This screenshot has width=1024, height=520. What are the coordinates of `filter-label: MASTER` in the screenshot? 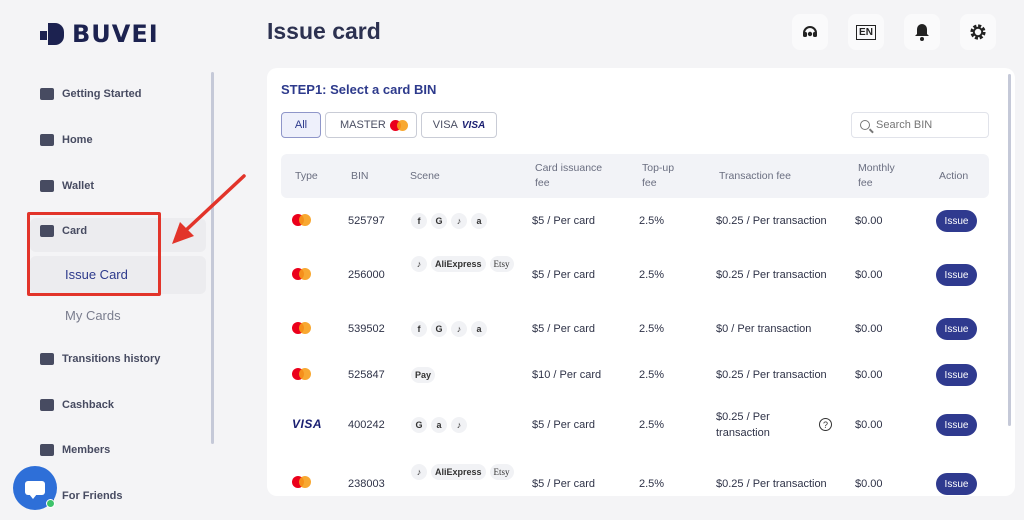 It's located at (363, 125).